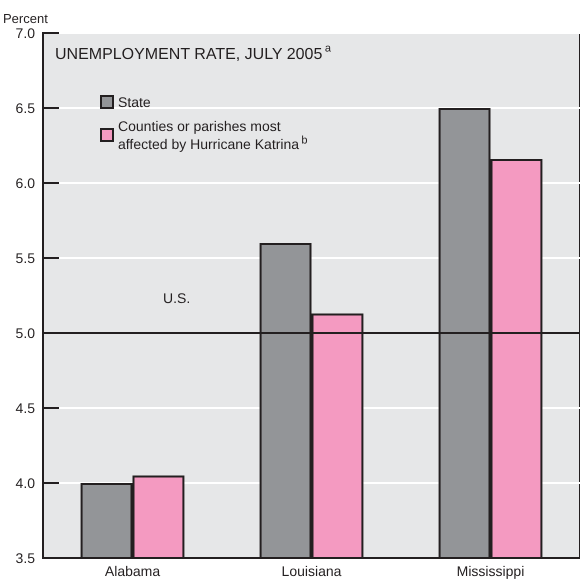 The width and height of the screenshot is (580, 582). What do you see at coordinates (26, 183) in the screenshot?
I see `y-tick-label: 6.0` at bounding box center [26, 183].